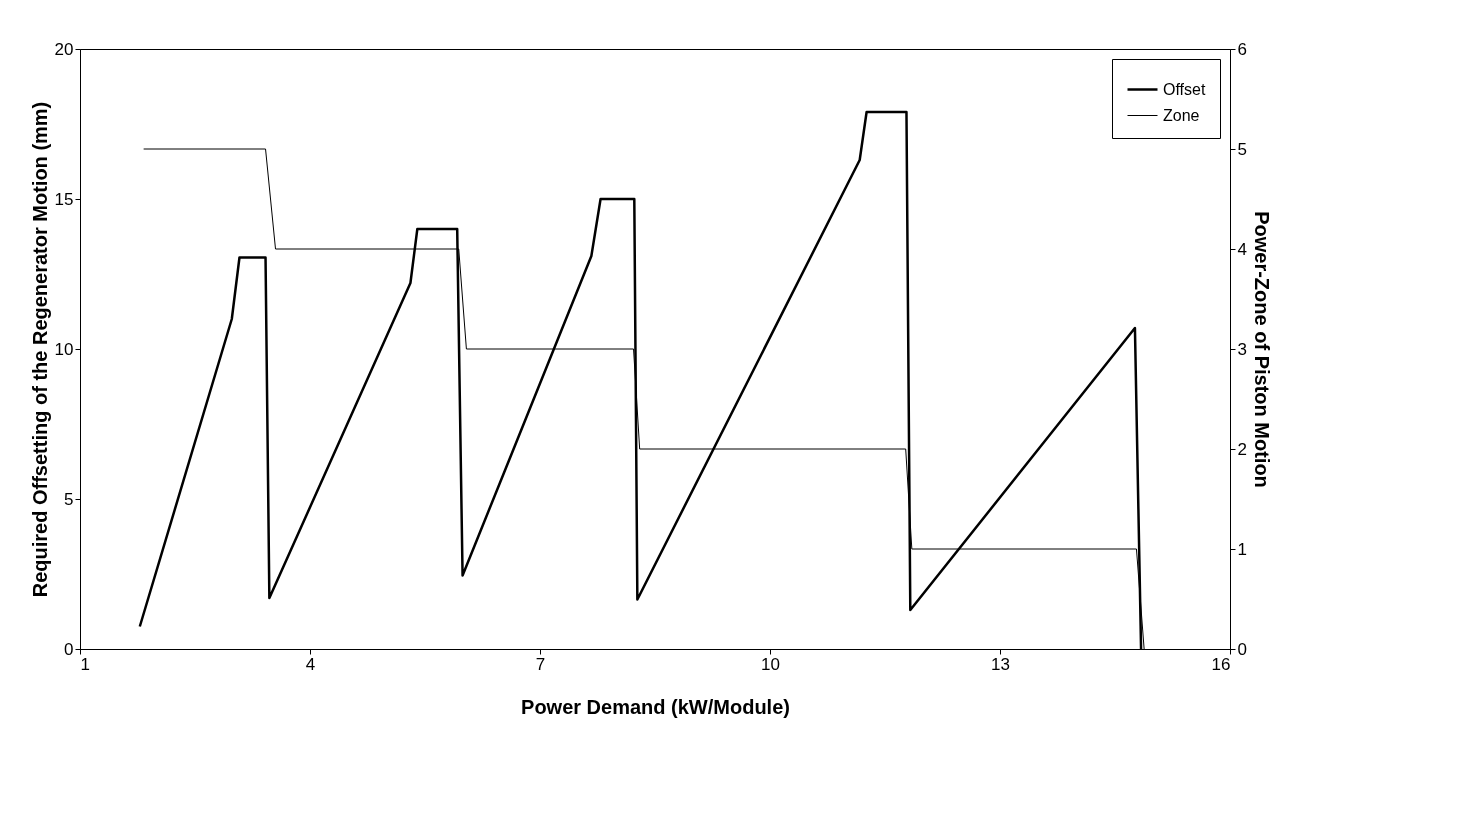  I want to click on legend-label: Offset, so click(1184, 89).